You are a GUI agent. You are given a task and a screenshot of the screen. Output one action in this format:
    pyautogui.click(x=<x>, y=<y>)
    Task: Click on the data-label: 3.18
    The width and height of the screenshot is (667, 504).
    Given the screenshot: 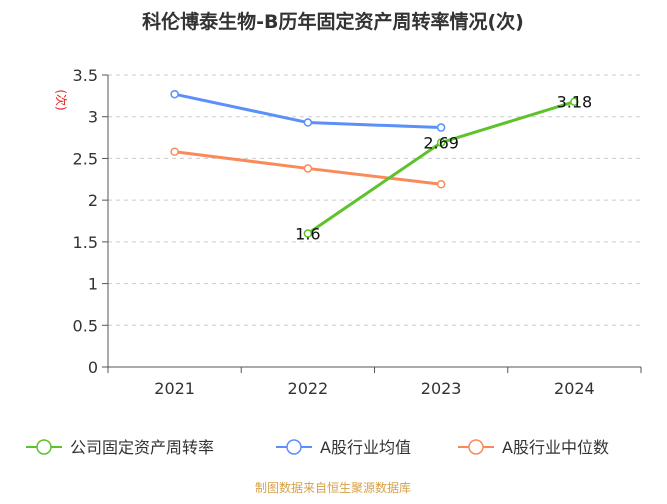 What is the action you would take?
    pyautogui.click(x=575, y=102)
    